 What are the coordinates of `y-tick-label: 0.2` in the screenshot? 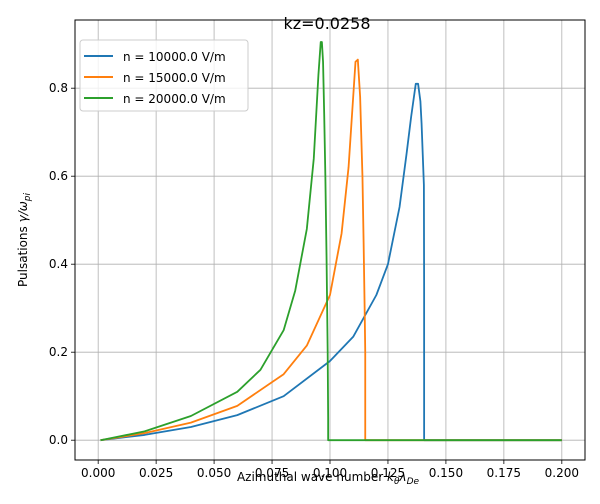 It's located at (58, 352).